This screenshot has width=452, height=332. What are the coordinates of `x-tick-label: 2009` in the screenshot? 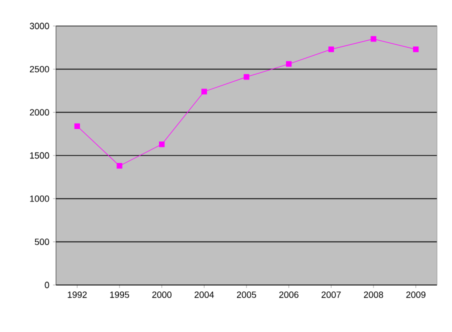 It's located at (416, 295).